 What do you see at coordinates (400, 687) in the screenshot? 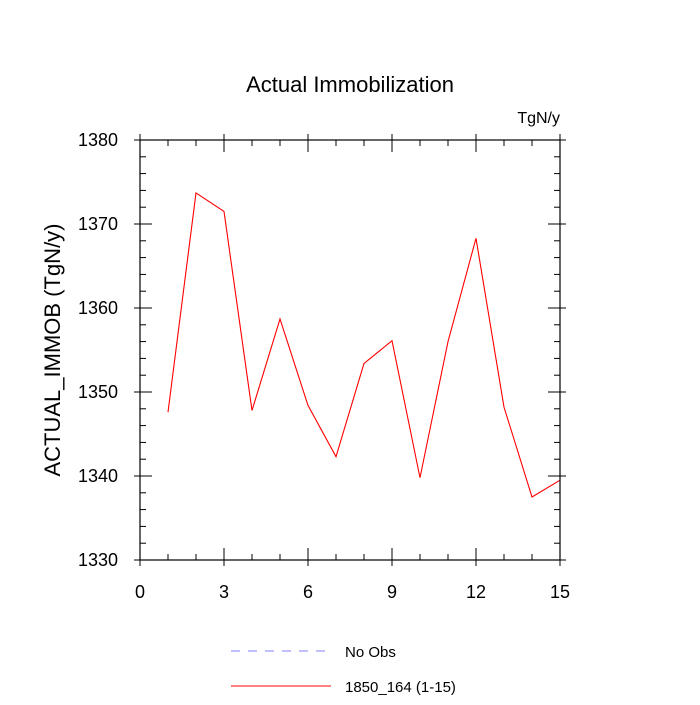
I see `legend-label-1: 1850_164 (1-15)` at bounding box center [400, 687].